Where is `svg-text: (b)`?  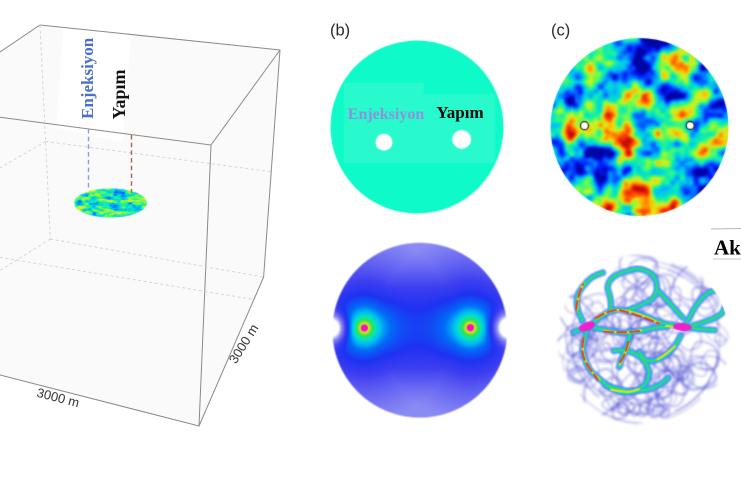
svg-text: (b) is located at coordinates (340, 31).